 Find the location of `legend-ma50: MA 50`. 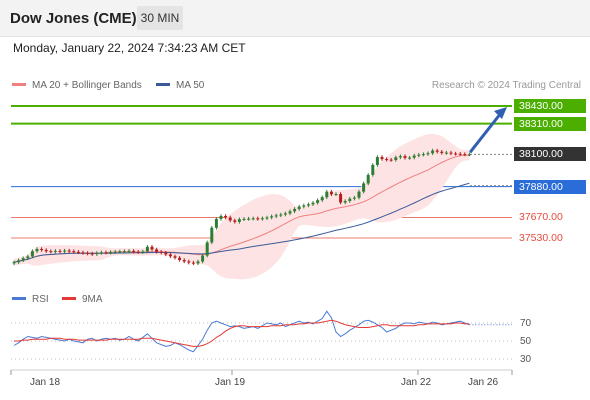

legend-ma50: MA 50 is located at coordinates (180, 85).